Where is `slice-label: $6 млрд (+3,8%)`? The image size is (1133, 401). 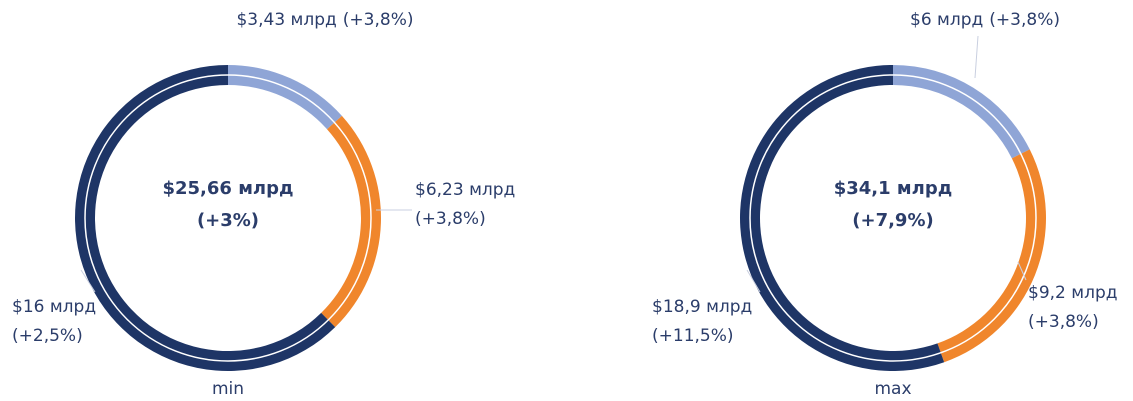
slice-label: $6 млрд (+3,8%) is located at coordinates (985, 20).